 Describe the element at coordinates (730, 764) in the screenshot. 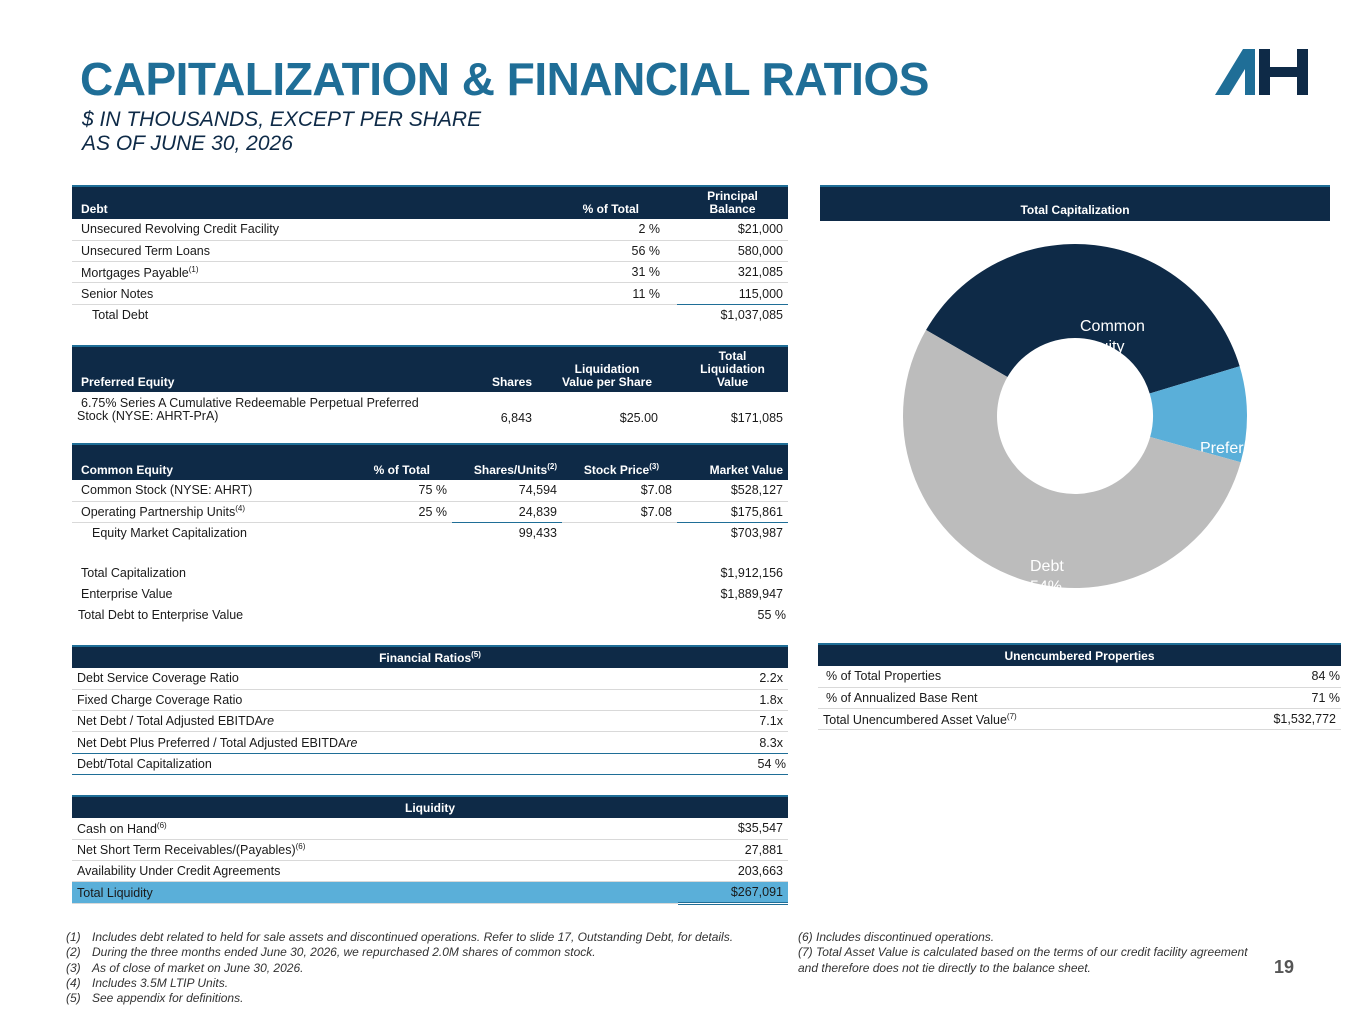

I see `ratio-value: 54 %` at that location.